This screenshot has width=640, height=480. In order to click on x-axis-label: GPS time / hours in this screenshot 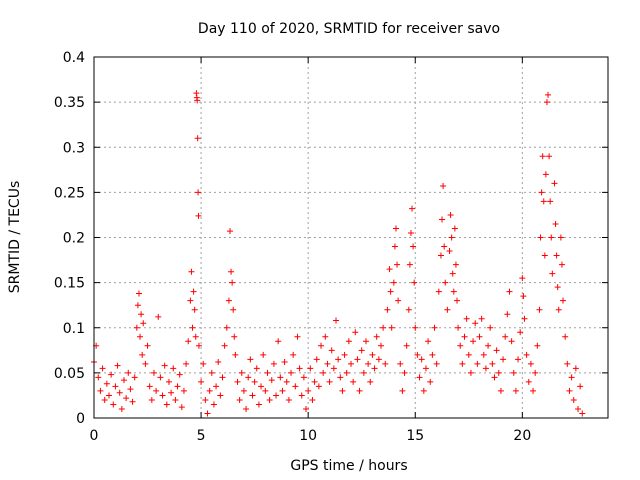, I will do `click(348, 466)`.